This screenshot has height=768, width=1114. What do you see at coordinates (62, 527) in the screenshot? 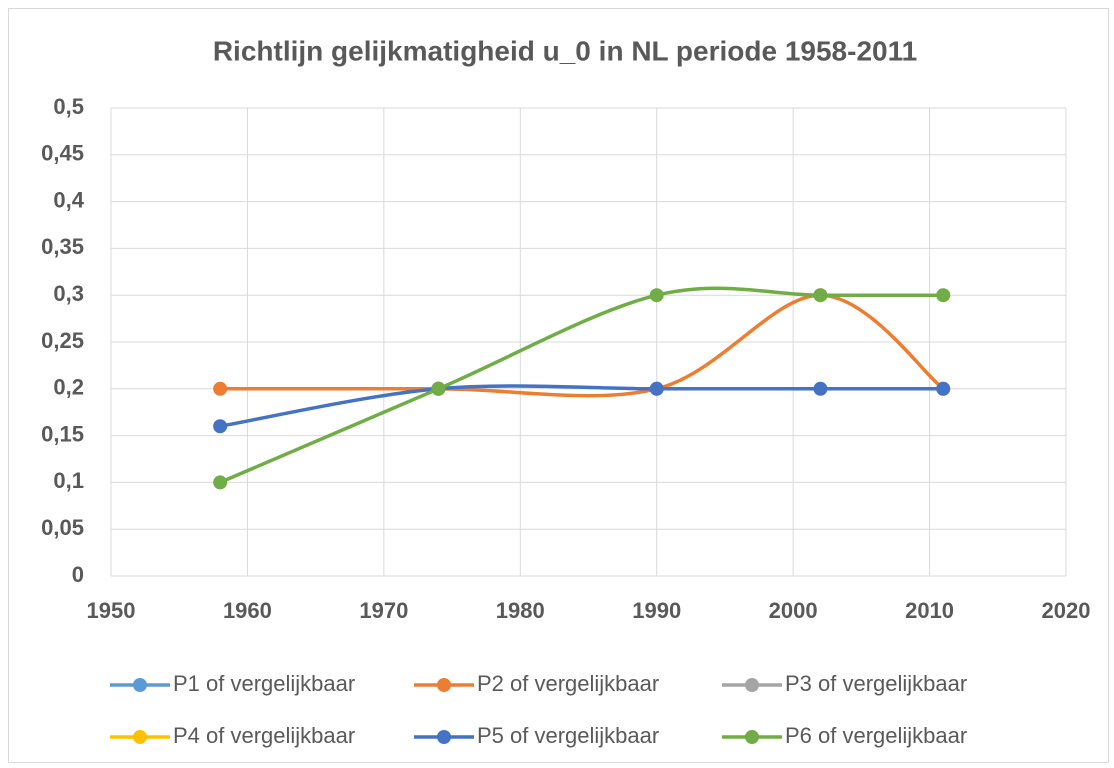
I see `y-tick-label: 0,05` at bounding box center [62, 527].